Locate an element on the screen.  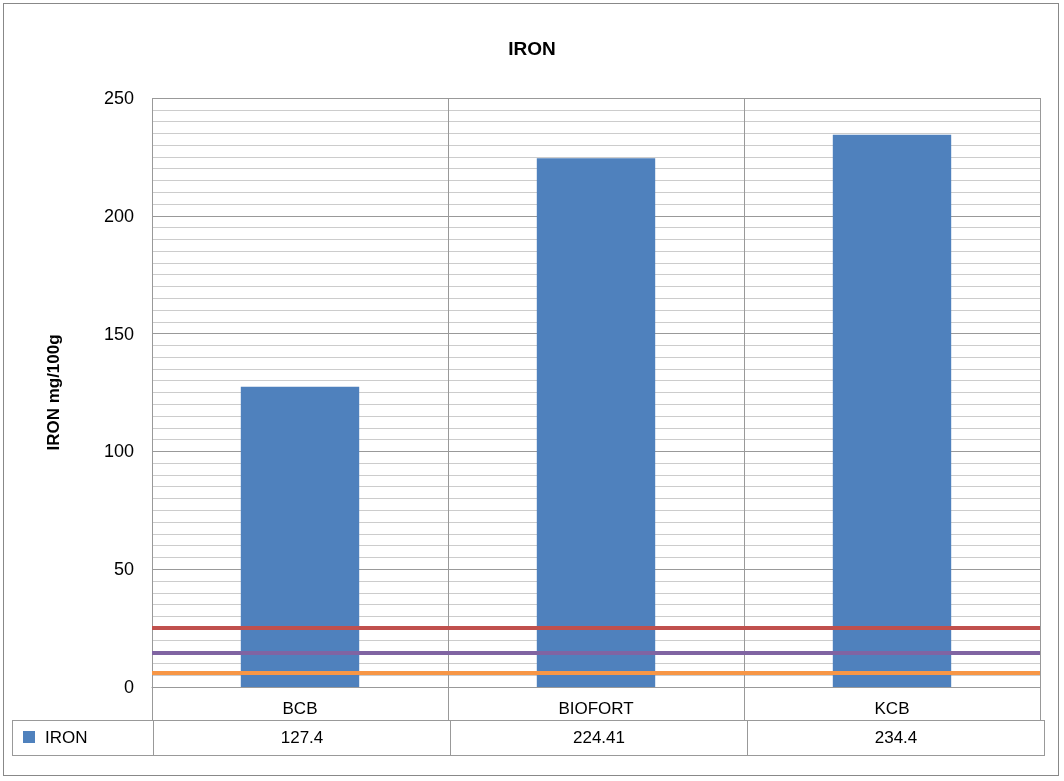
x-tick-label: BCB is located at coordinates (300, 708).